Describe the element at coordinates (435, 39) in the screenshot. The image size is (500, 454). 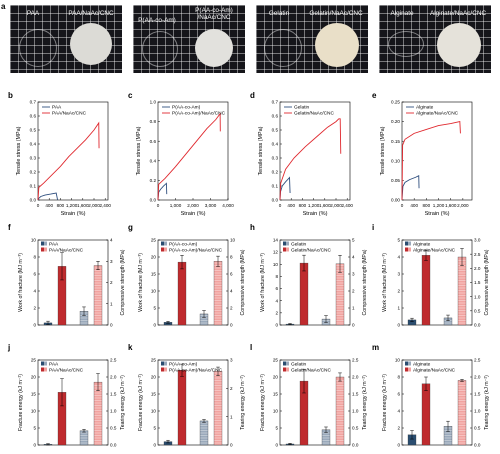
I see `photo-alginate: Alginate Alginate/NaAc/CNC` at that location.